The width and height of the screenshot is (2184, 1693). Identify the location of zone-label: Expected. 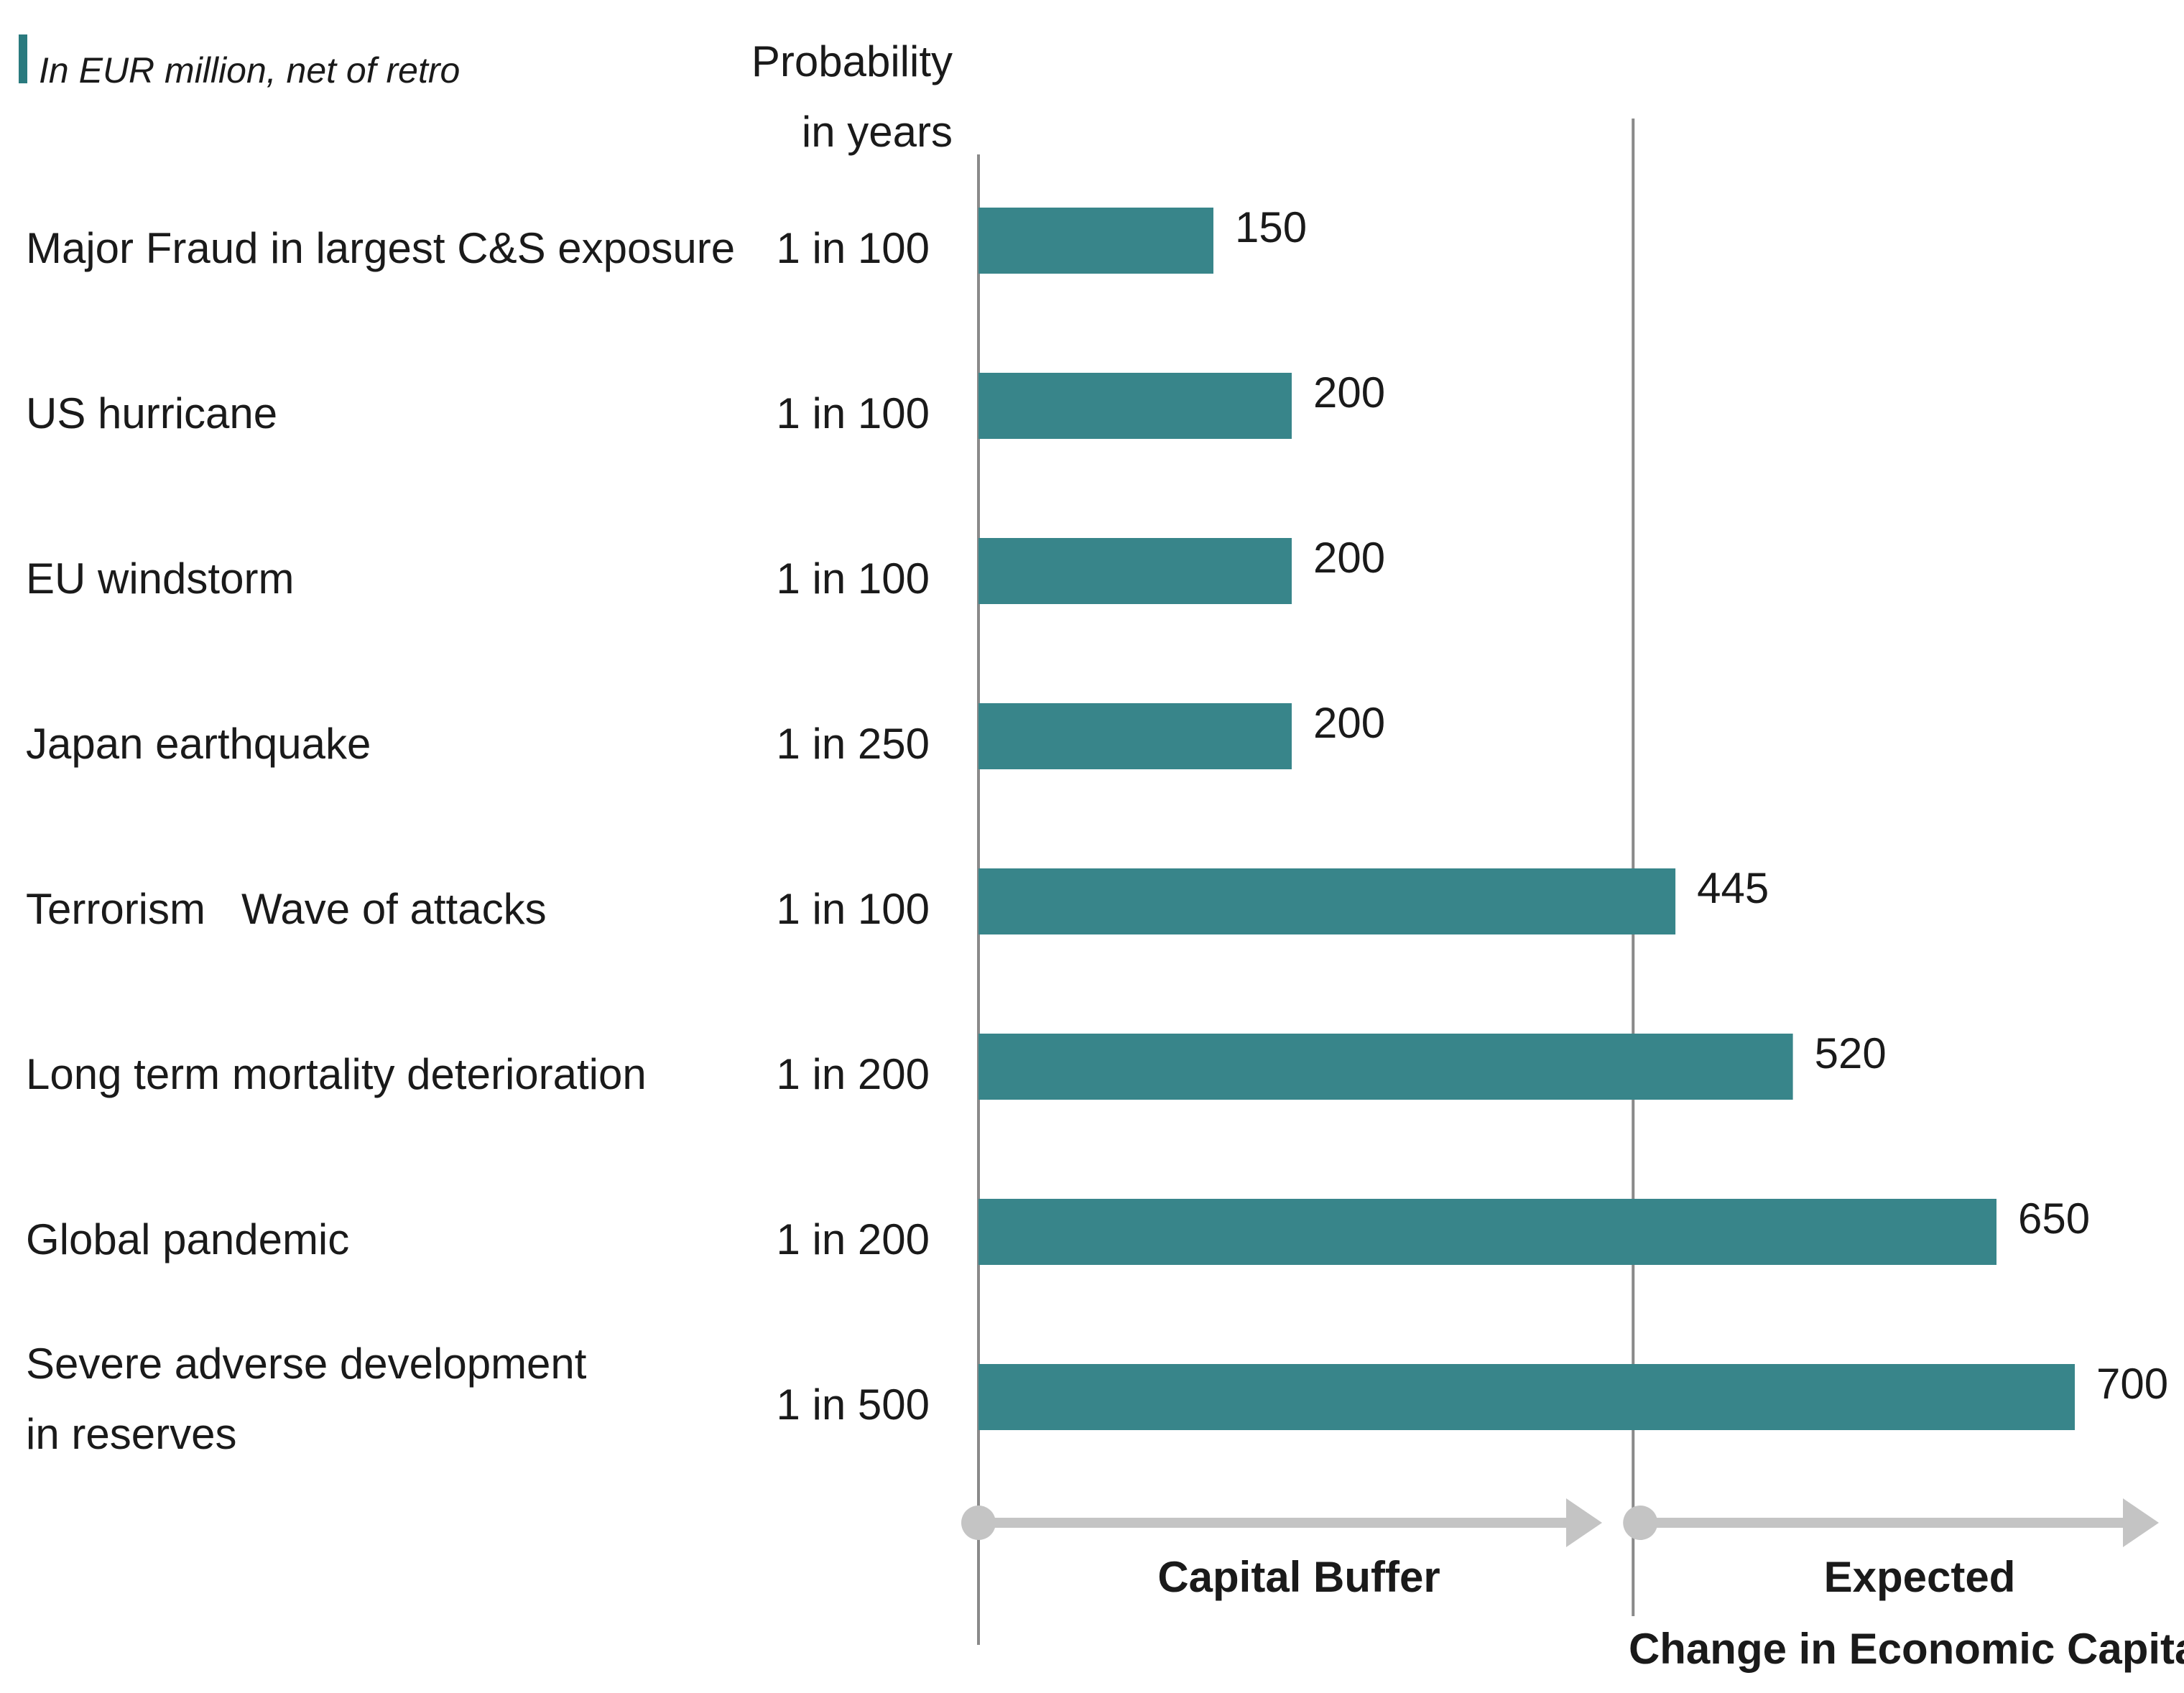
(1920, 1577).